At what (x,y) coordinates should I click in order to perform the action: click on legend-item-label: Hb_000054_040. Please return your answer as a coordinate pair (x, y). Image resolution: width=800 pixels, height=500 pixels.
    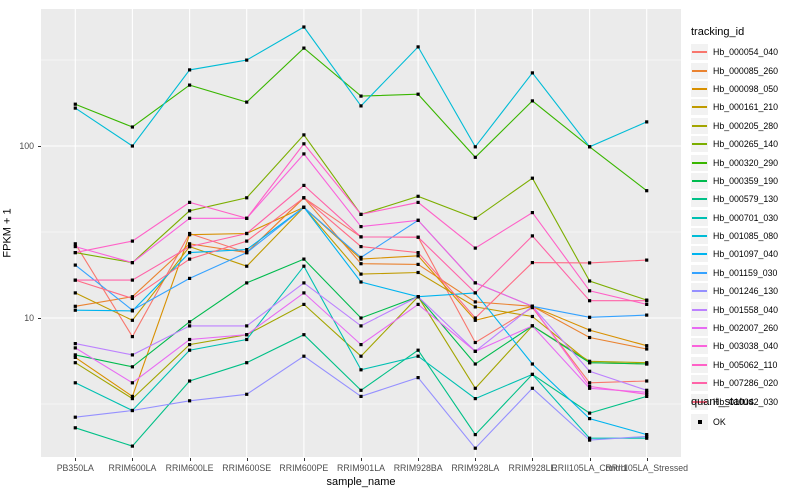
    Looking at the image, I should click on (746, 52).